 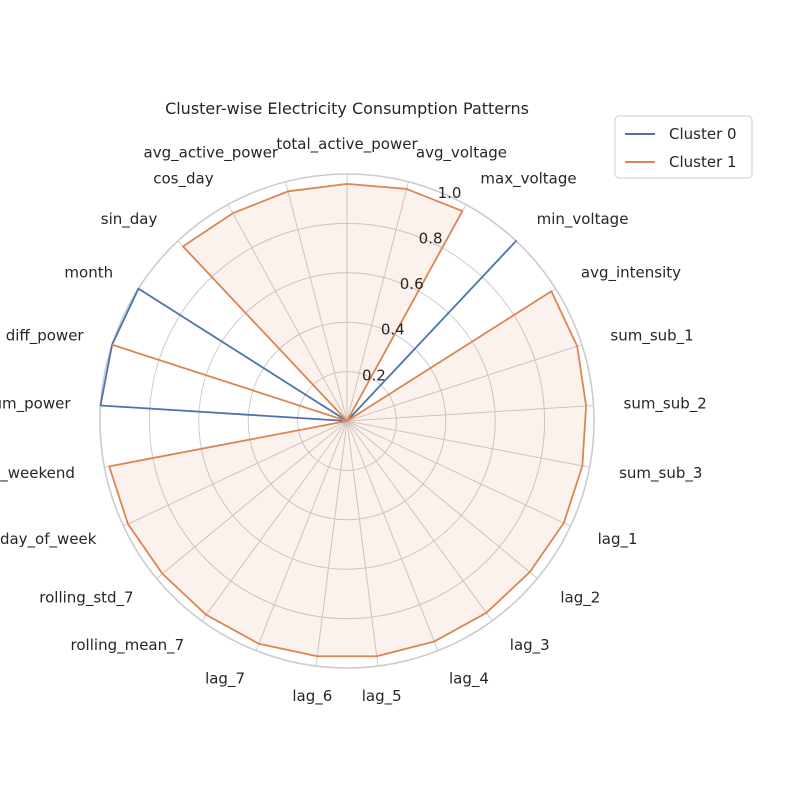 I want to click on radial-tick-label: 1.0, so click(x=450, y=193).